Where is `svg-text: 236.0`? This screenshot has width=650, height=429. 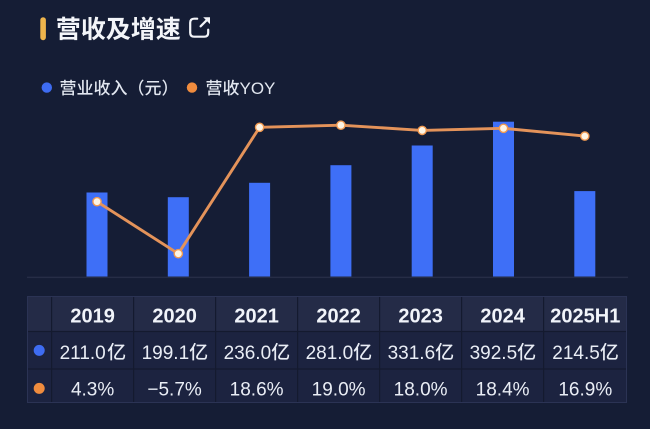 svg-text: 236.0 is located at coordinates (248, 353).